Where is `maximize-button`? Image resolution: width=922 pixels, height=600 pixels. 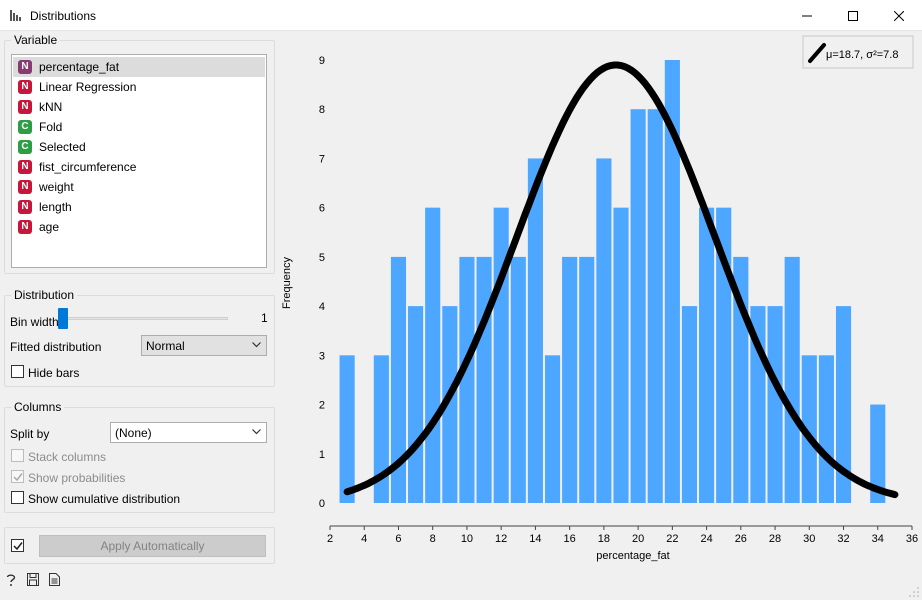 maximize-button is located at coordinates (853, 15).